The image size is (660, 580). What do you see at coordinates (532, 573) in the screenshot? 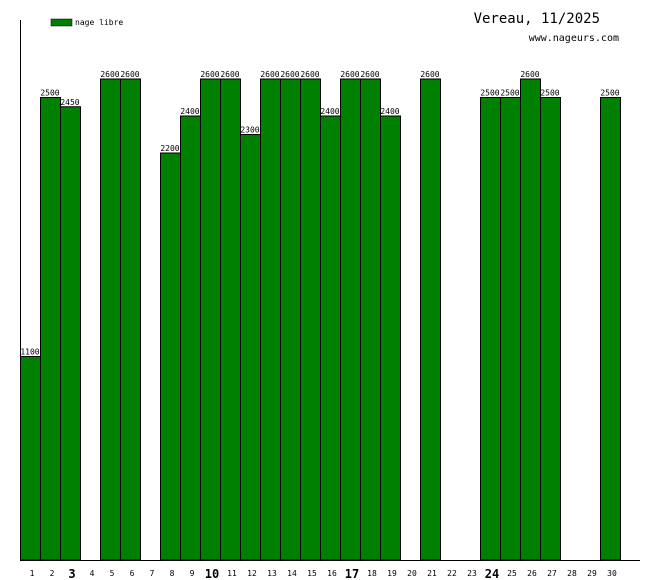
I see `x-tick-26: 26` at bounding box center [532, 573].